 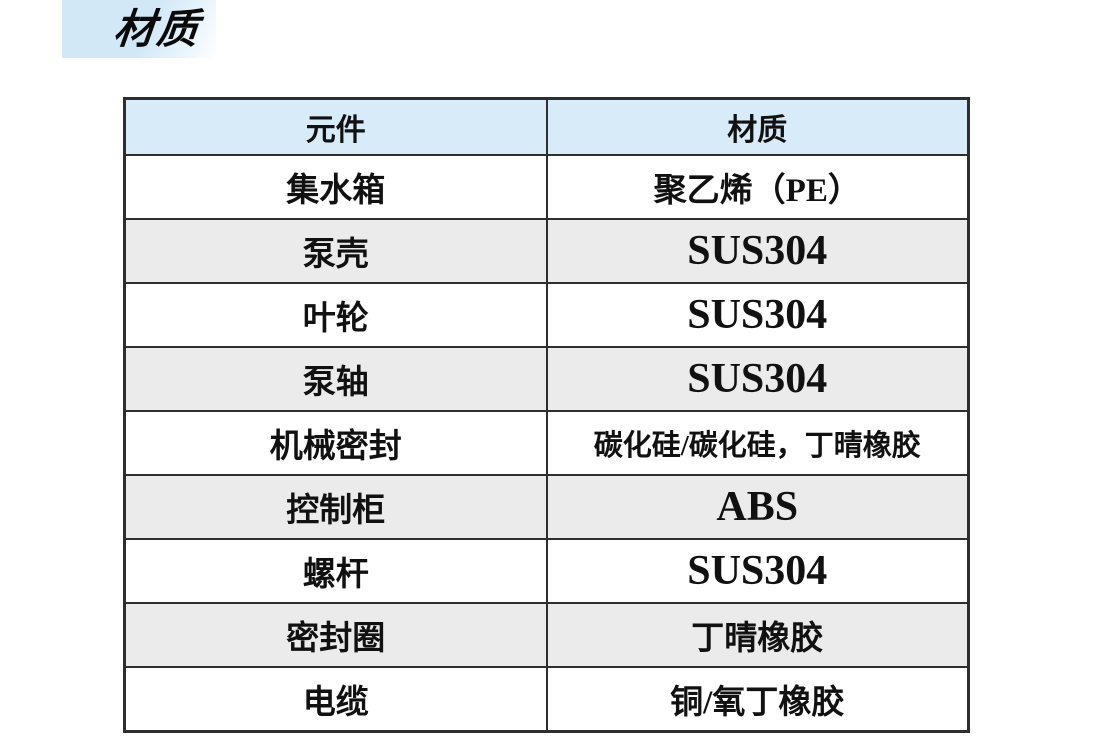 What do you see at coordinates (757, 443) in the screenshot?
I see `material-cell: 碳化硅/碳化硅，丁晴橡胶` at bounding box center [757, 443].